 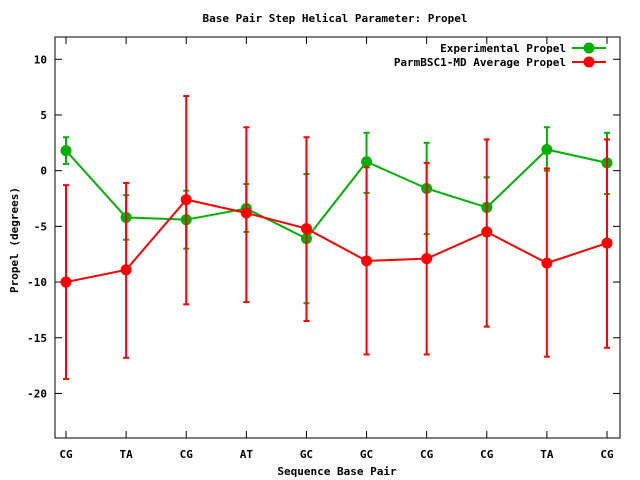 I want to click on y-tick-label: -10, so click(x=37, y=282).